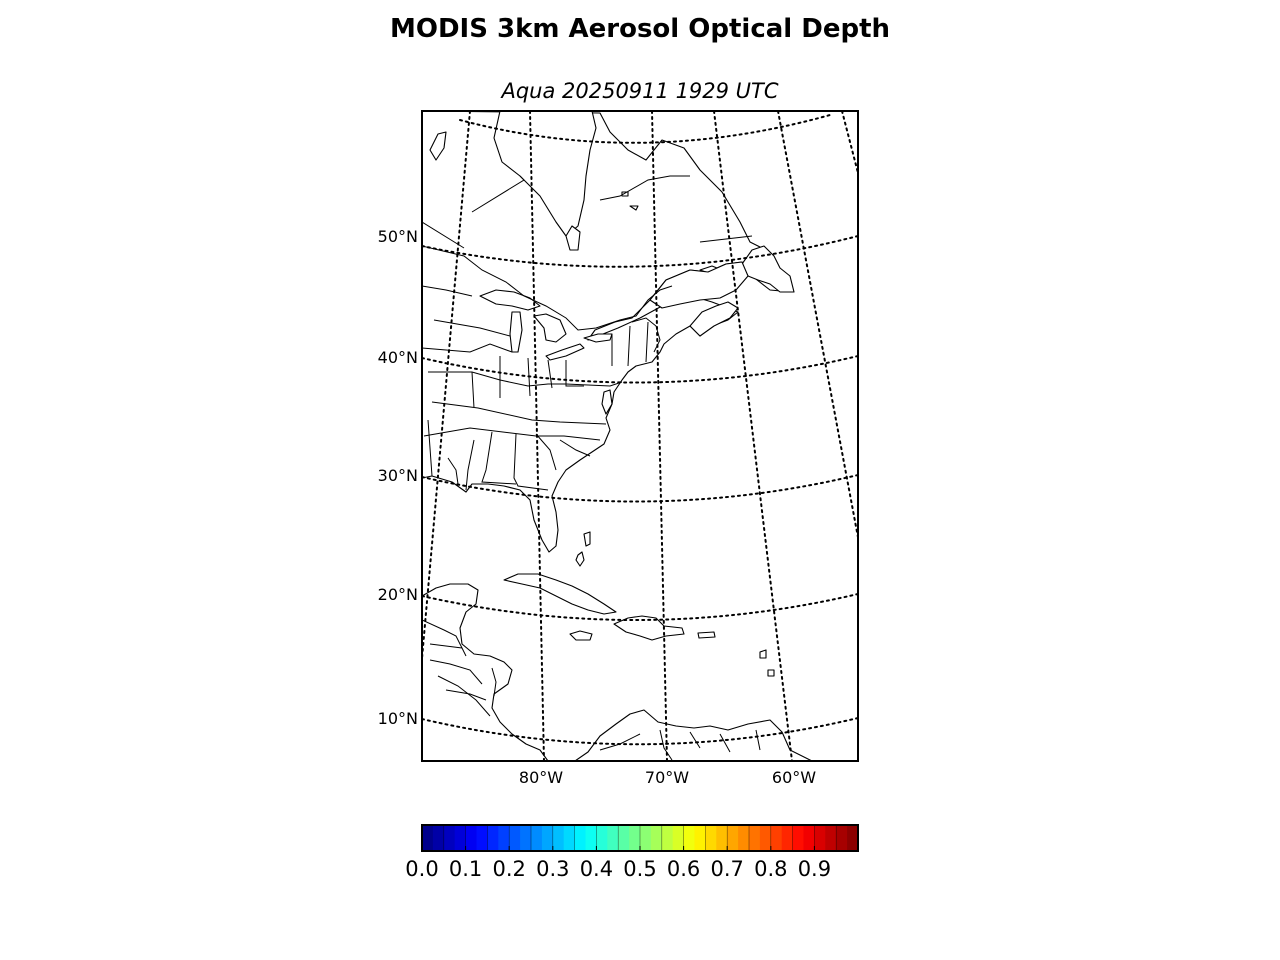  What do you see at coordinates (465, 869) in the screenshot?
I see `colorbar-tick-label: 0.1` at bounding box center [465, 869].